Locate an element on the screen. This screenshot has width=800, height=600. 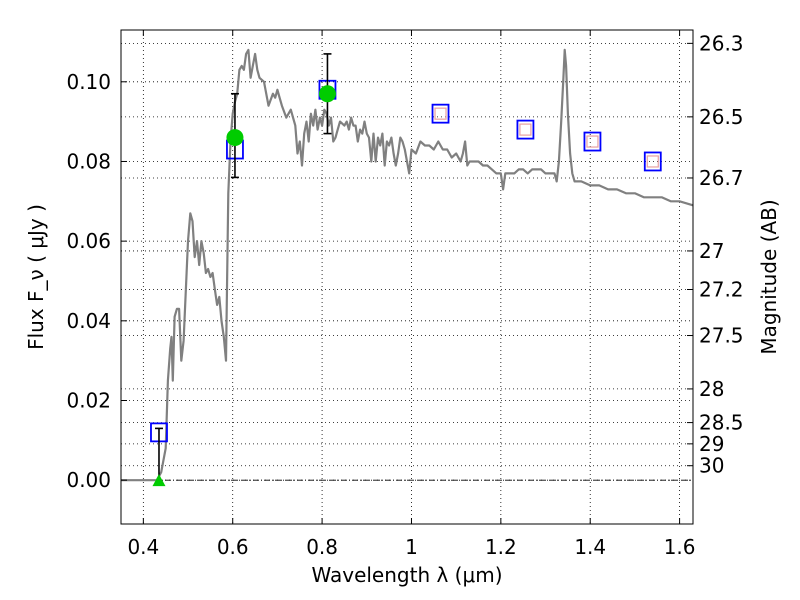
y2-tick-label: 29 is located at coordinates (711, 444).